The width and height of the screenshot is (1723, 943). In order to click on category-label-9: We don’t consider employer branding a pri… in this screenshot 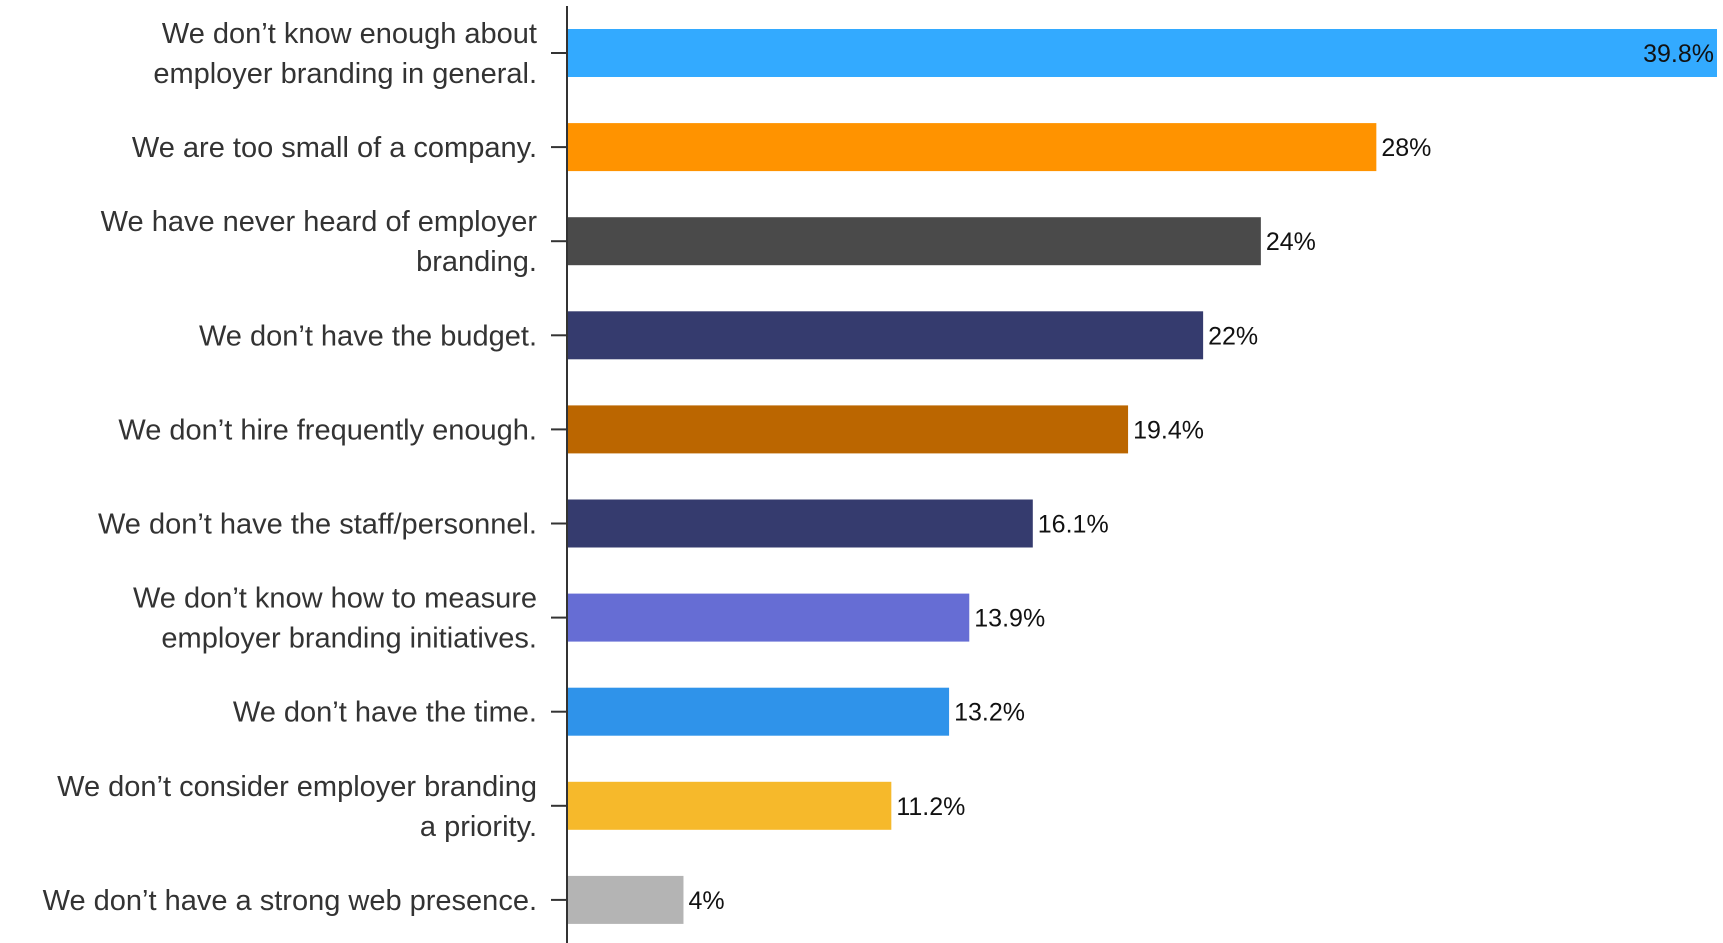, I will do `click(297, 807)`.